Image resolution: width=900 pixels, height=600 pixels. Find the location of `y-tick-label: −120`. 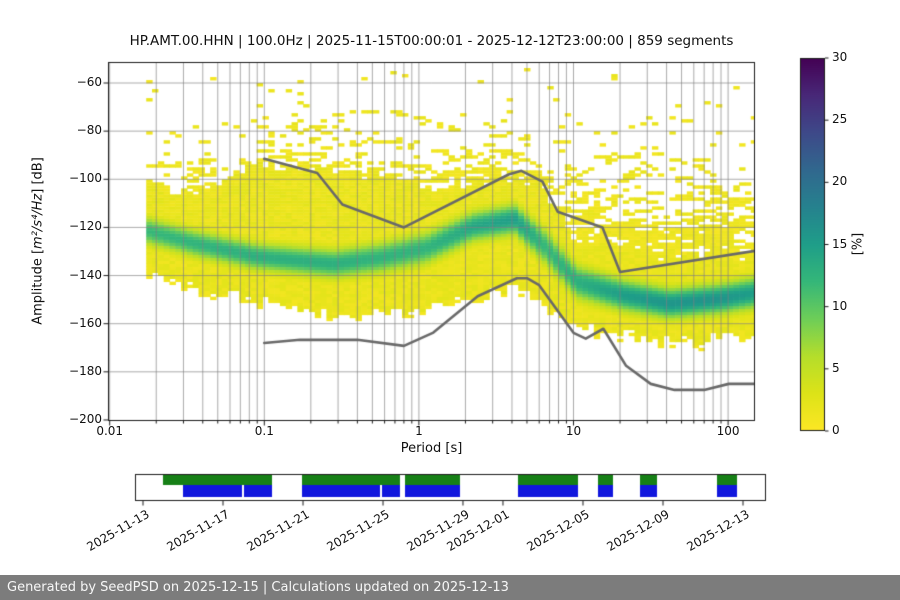

y-tick-label: −120 is located at coordinates (85, 226).